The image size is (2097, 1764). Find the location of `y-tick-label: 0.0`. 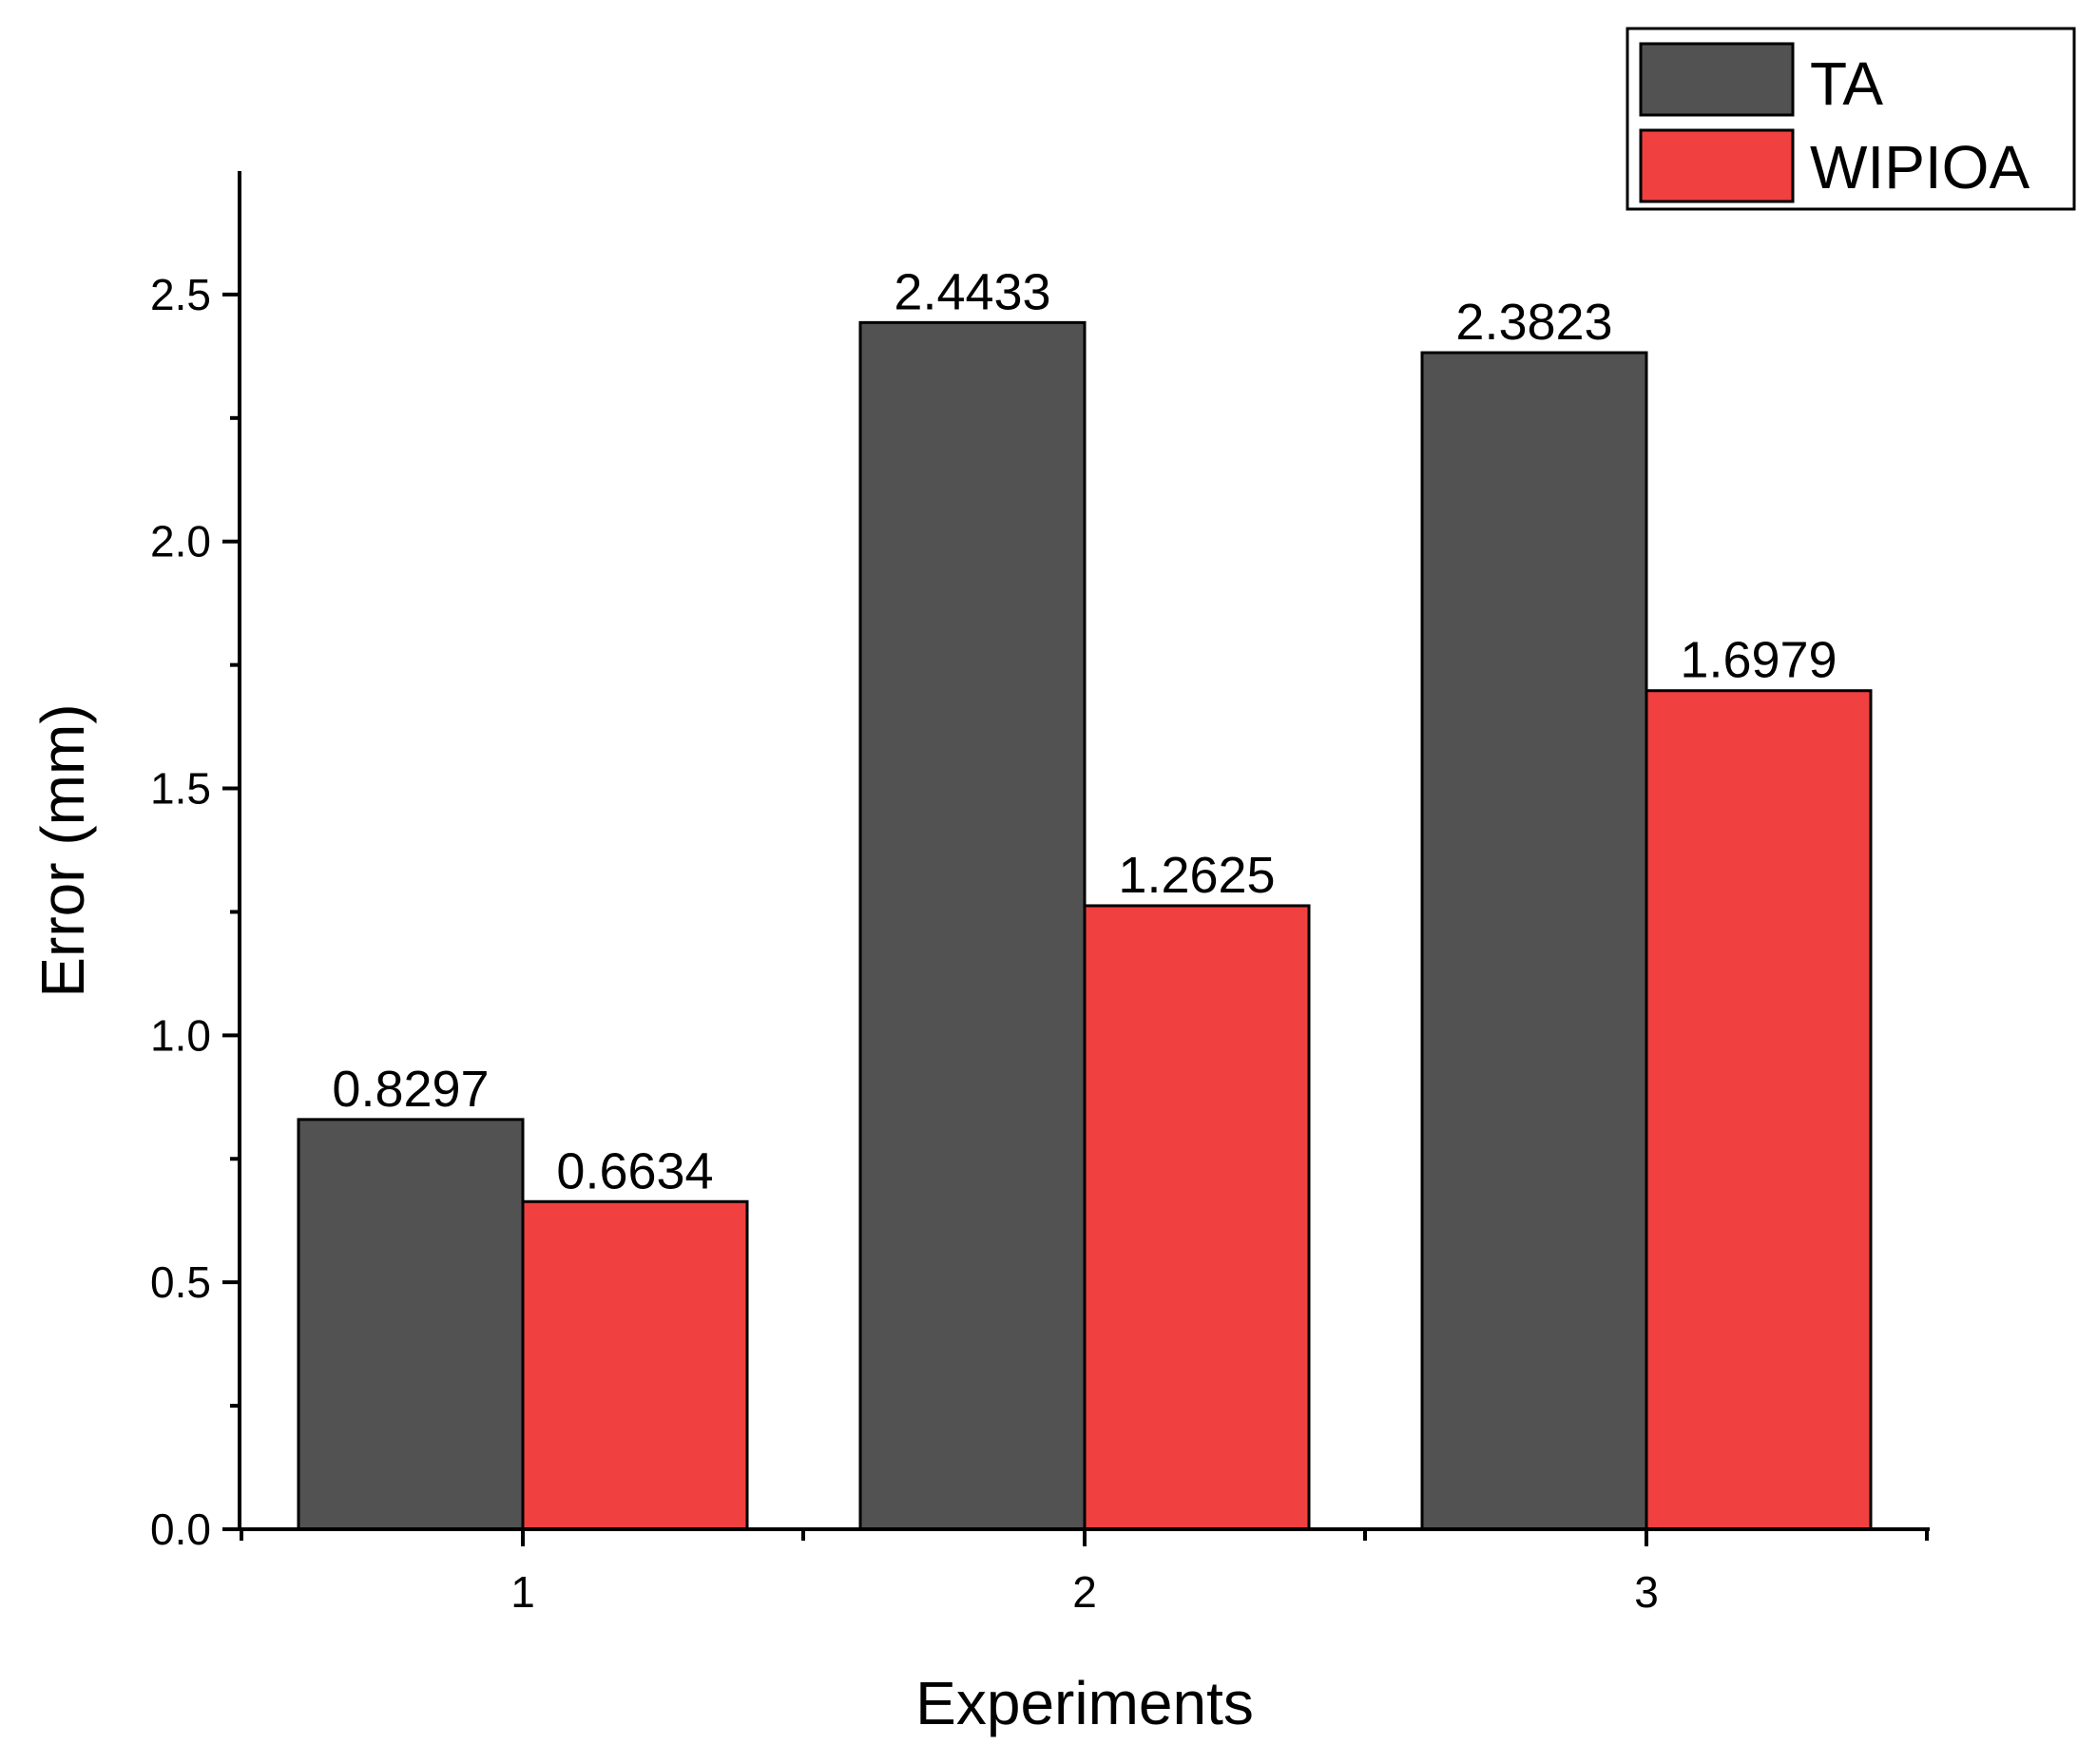

y-tick-label: 0.0 is located at coordinates (180, 1529).